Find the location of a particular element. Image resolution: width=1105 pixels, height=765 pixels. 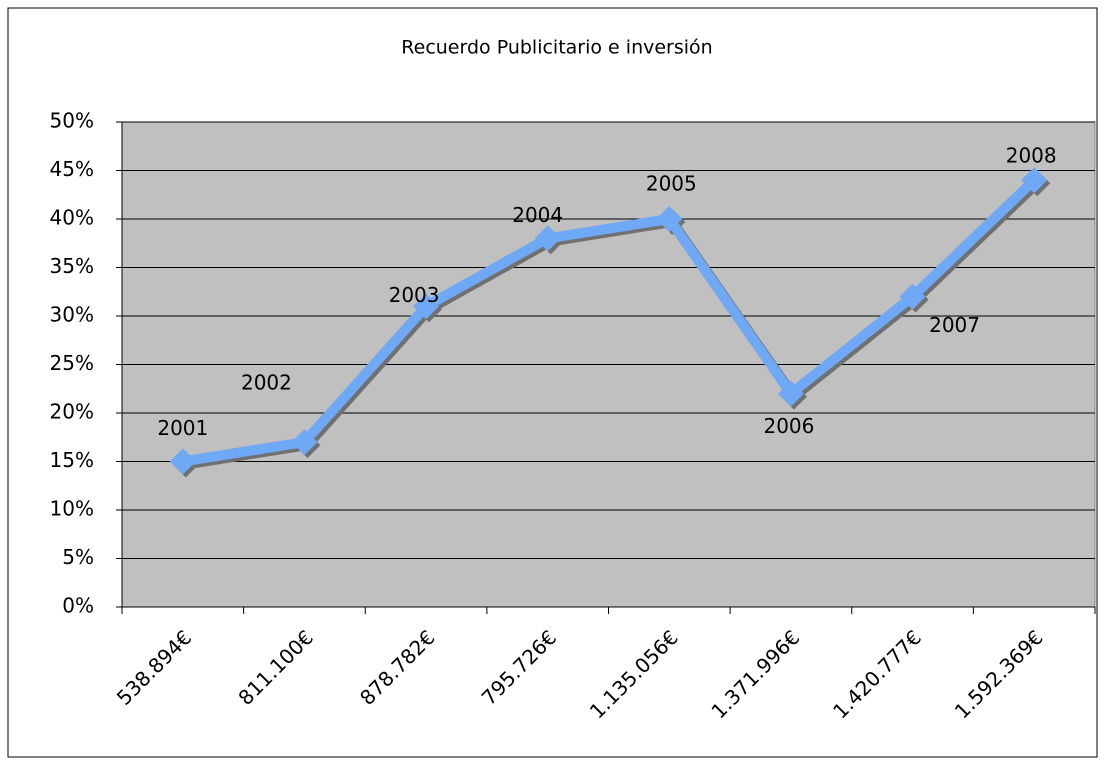

y-tick-label: 45% is located at coordinates (72, 169).